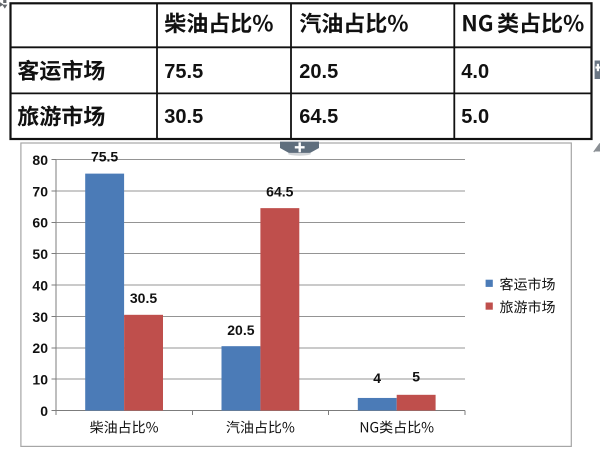 The width and height of the screenshot is (600, 457). I want to click on svg-text: 60, so click(40, 223).